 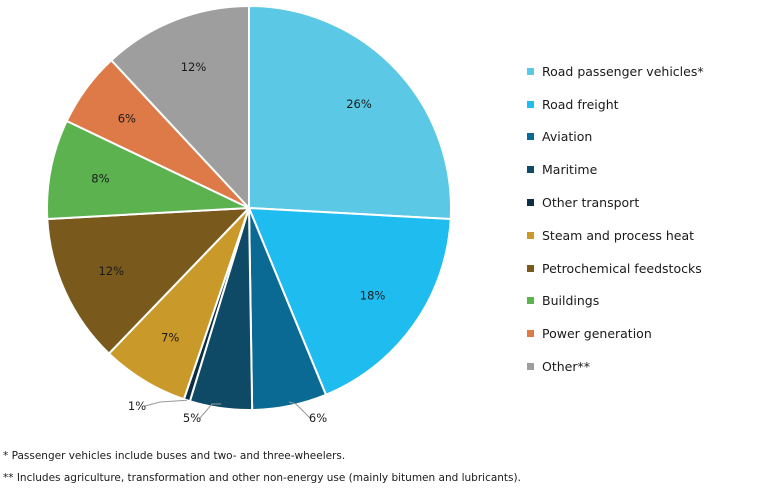 I want to click on legend-label: Maritime, so click(x=570, y=170).